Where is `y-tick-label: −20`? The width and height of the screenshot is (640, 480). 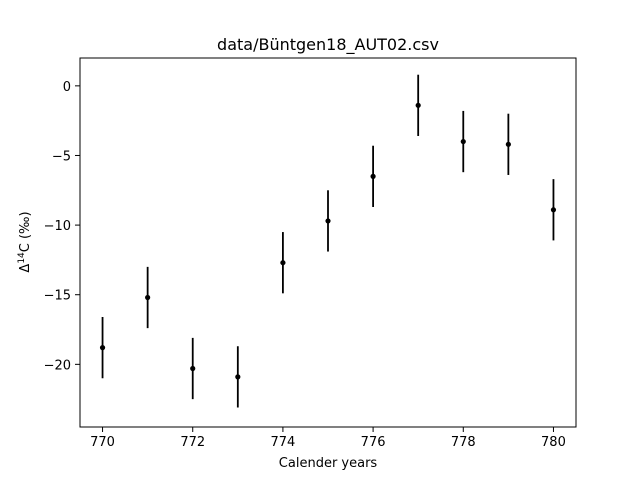 y-tick-label: −20 is located at coordinates (57, 365).